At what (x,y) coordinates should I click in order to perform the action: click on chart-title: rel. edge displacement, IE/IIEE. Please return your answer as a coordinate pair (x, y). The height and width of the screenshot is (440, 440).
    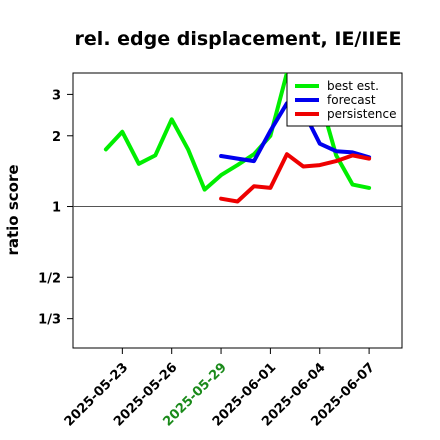
    Looking at the image, I should click on (238, 39).